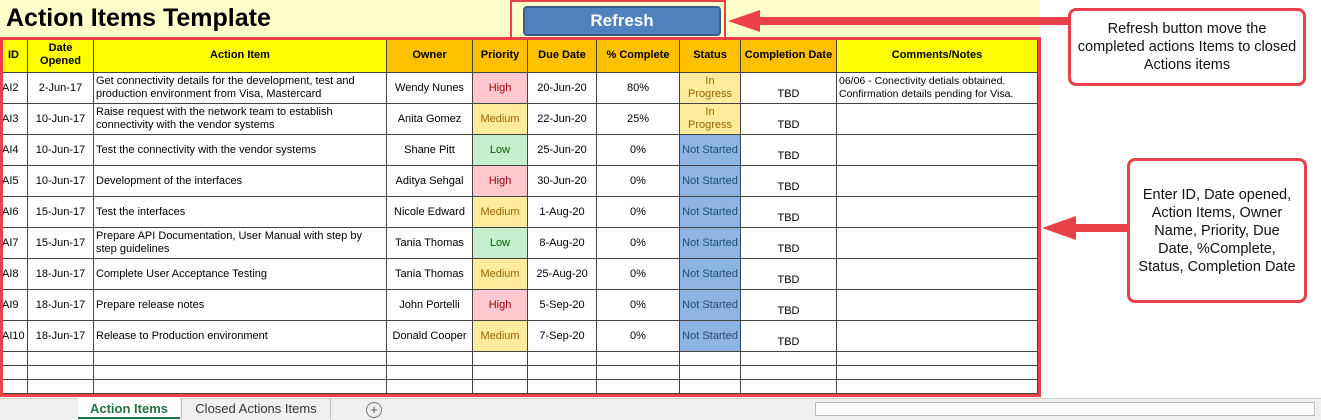 Image resolution: width=1321 pixels, height=420 pixels. Describe the element at coordinates (240, 305) in the screenshot. I see `cell: Prepare release notes` at that location.